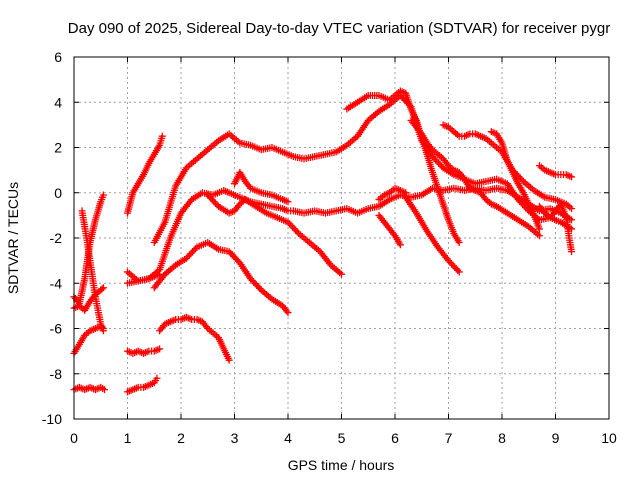 The height and width of the screenshot is (480, 640). Describe the element at coordinates (128, 438) in the screenshot. I see `x-tick-label: 1` at that location.